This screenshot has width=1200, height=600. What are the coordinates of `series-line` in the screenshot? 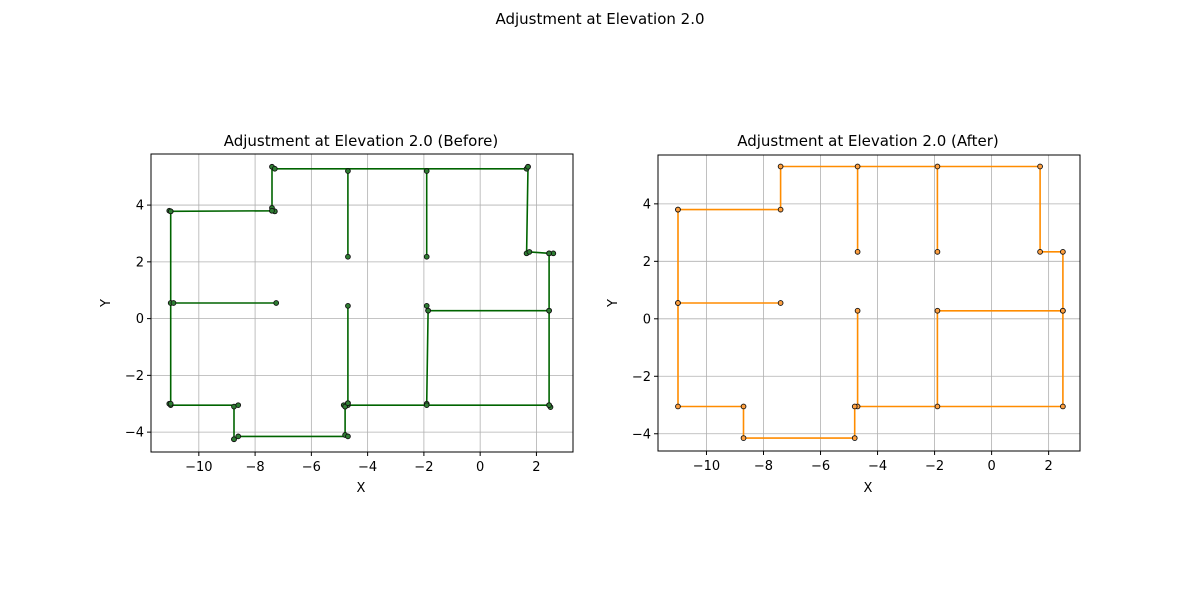 It's located at (871, 286).